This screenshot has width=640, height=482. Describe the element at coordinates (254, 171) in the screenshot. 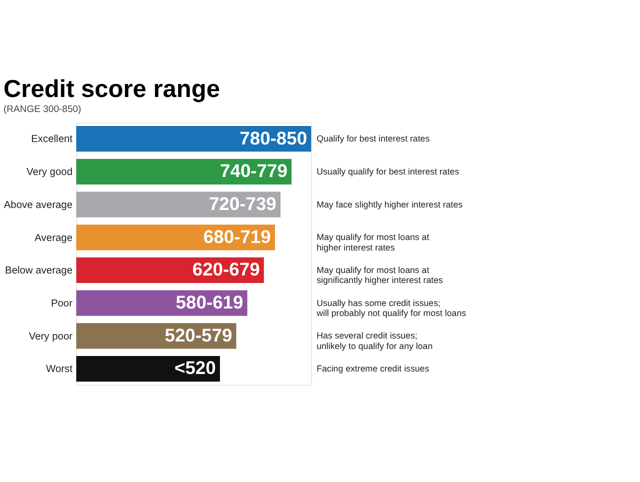

I see `data-label: 740-779` at that location.